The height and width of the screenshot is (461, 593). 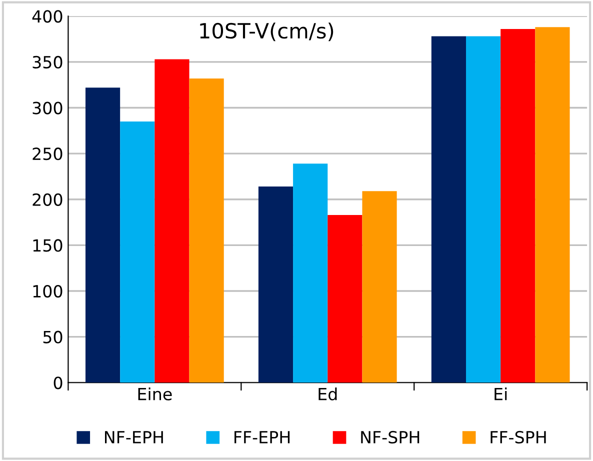 What do you see at coordinates (390, 437) in the screenshot?
I see `legend-label: NF-SPH` at bounding box center [390, 437].